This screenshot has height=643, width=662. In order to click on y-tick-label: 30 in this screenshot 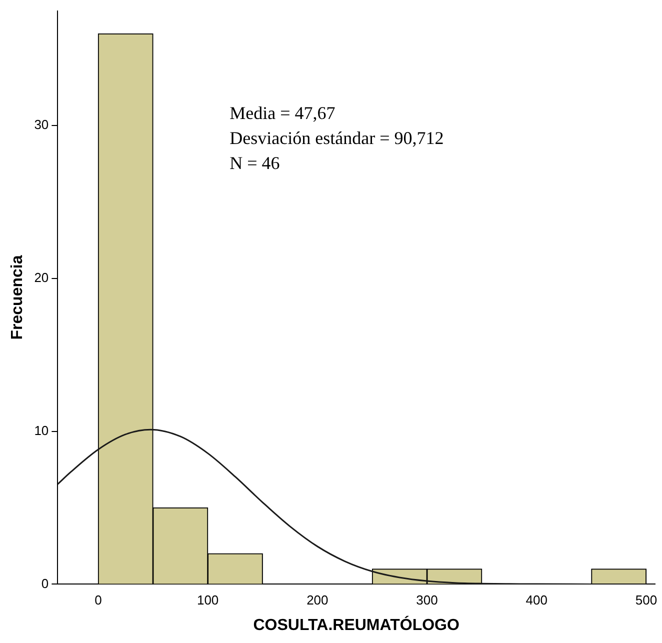, I will do `click(41, 124)`.